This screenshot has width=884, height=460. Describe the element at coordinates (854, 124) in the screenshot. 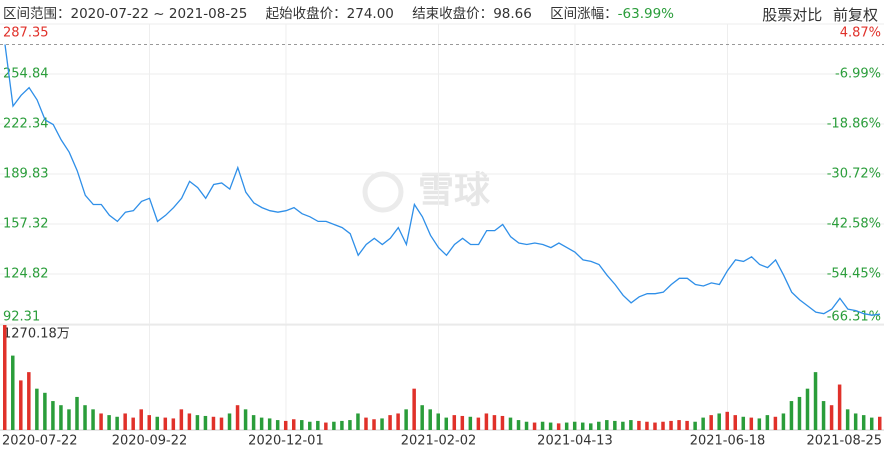

I see `y2-tick-label: -18.86%` at that location.